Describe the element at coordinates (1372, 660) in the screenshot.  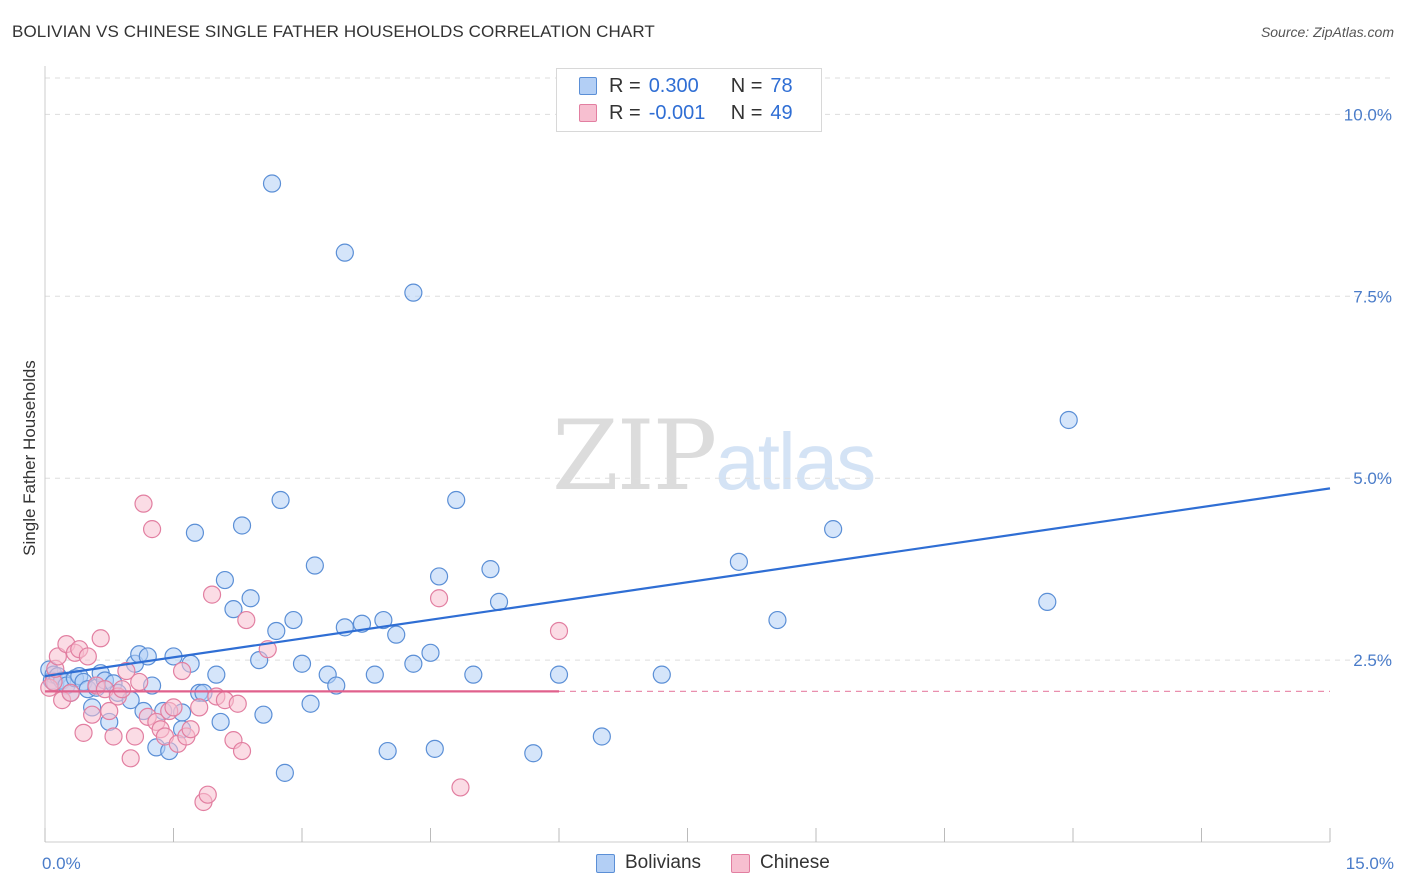
I see `y-tick-label: 2.5%` at that location.